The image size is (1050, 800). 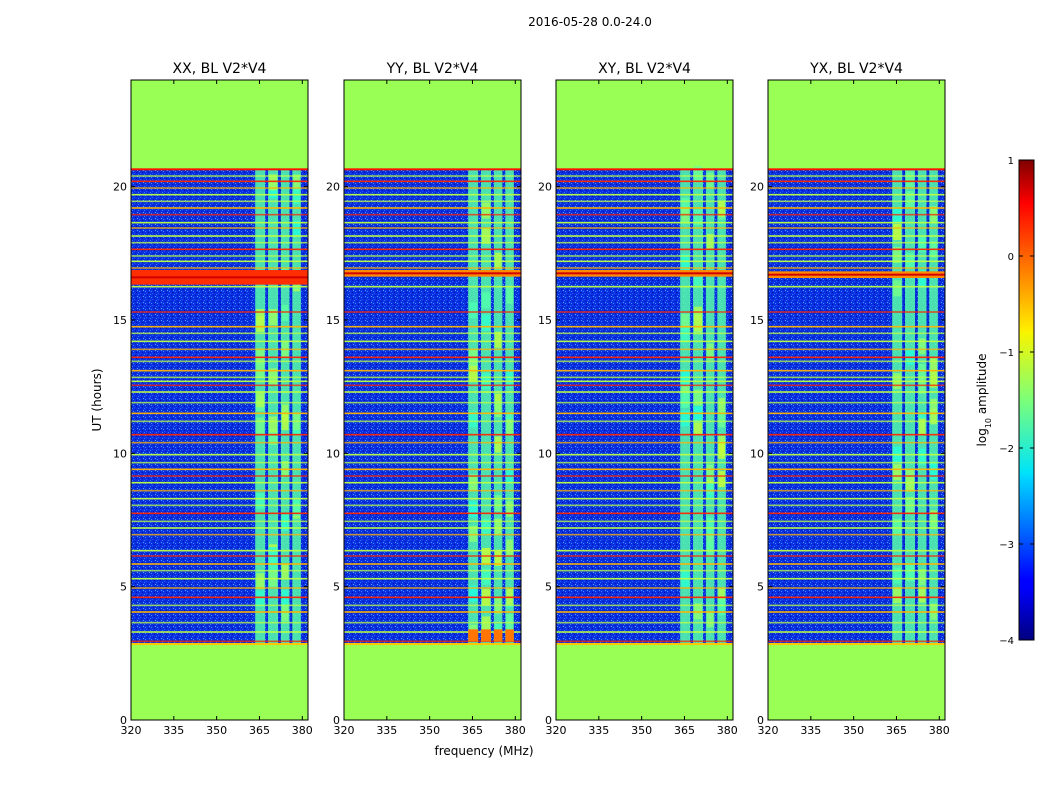 What do you see at coordinates (486, 635) in the screenshot?
I see `hot-start-block` at bounding box center [486, 635].